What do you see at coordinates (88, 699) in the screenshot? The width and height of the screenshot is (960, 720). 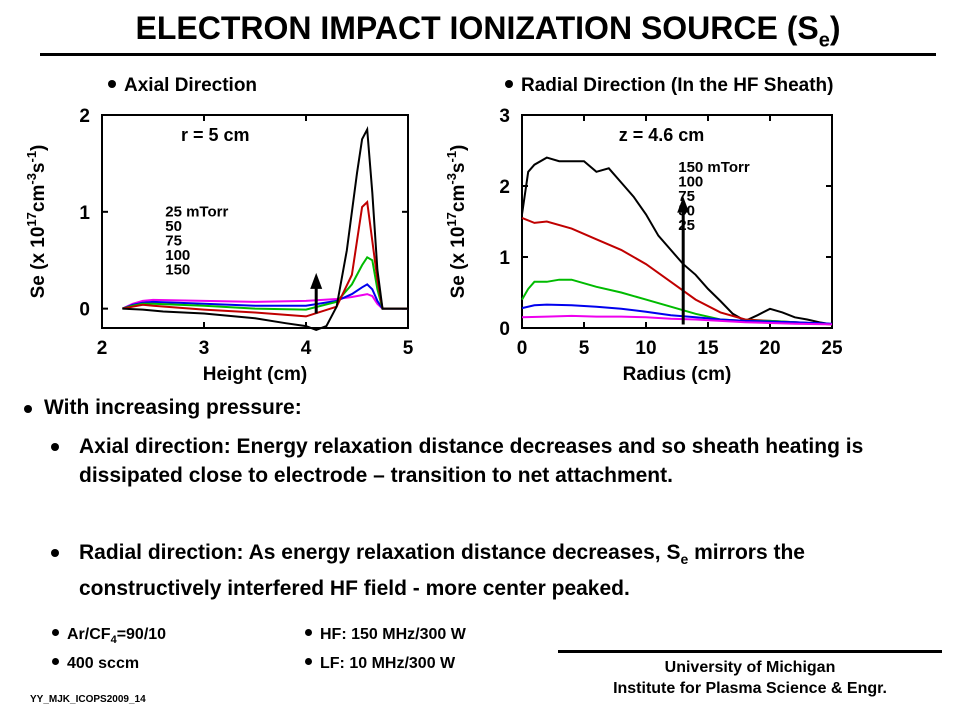 I see `slide-id: YY_MJK_ICOPS2009_14` at bounding box center [88, 699].